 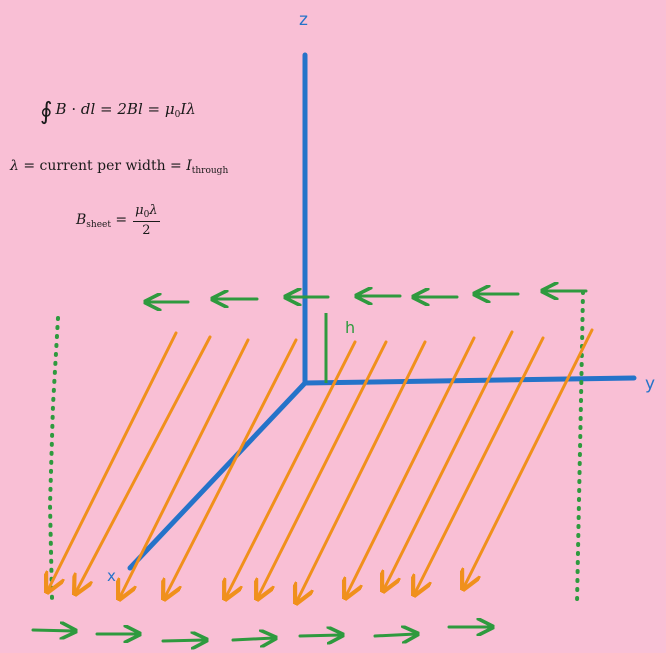 I want to click on lambda-definition-equation: λ = current per width = Ithrough, so click(x=119, y=167).